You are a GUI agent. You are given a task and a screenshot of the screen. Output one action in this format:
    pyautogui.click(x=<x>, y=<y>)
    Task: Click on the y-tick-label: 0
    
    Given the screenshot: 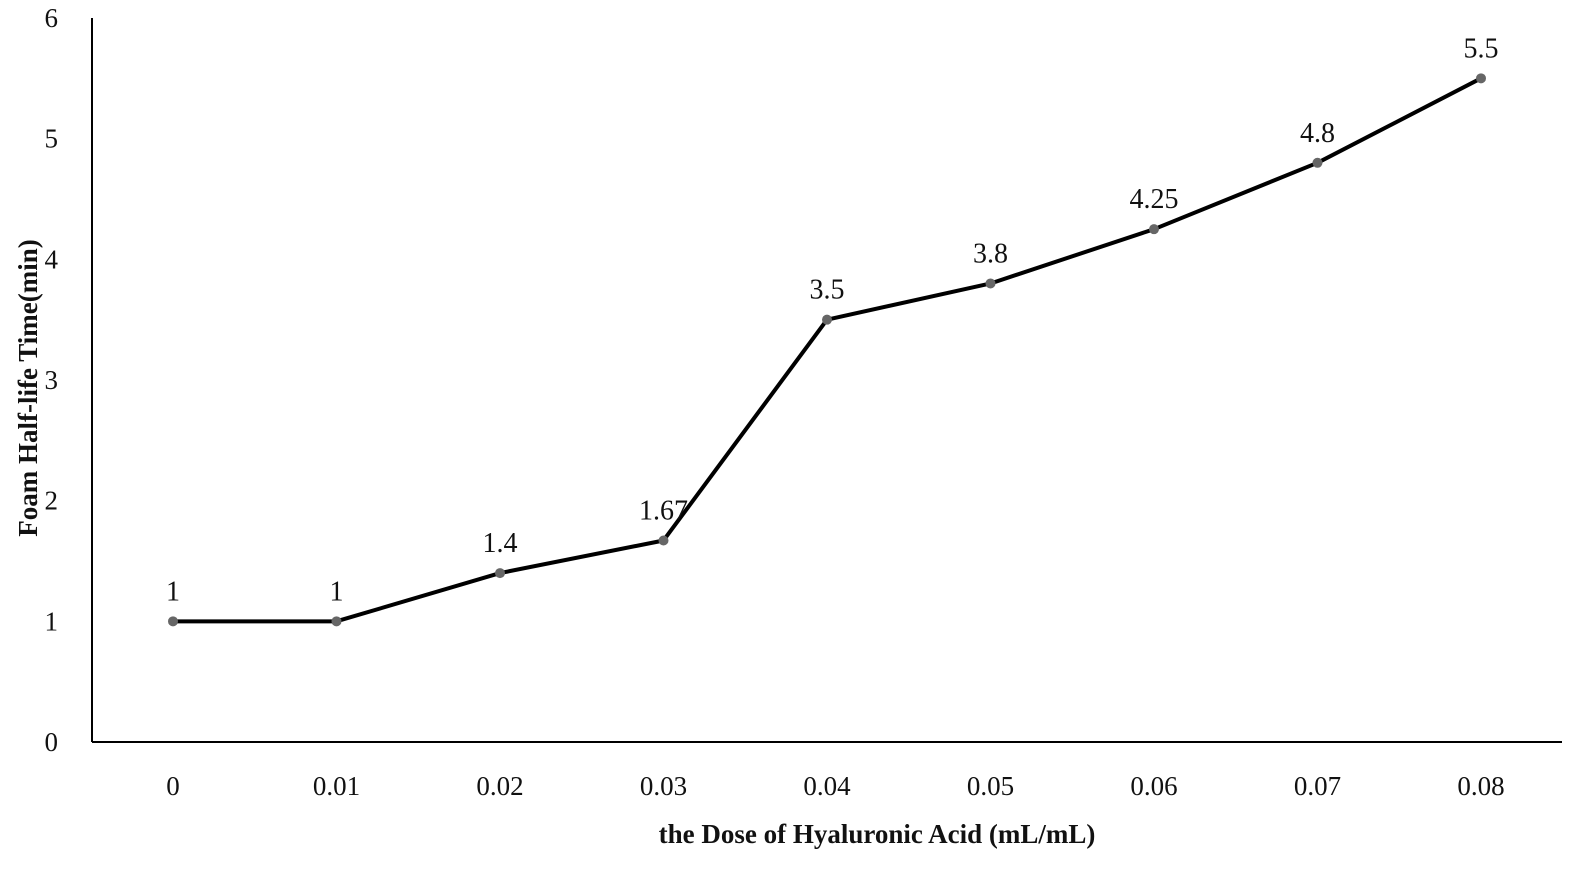 What is the action you would take?
    pyautogui.click(x=52, y=742)
    